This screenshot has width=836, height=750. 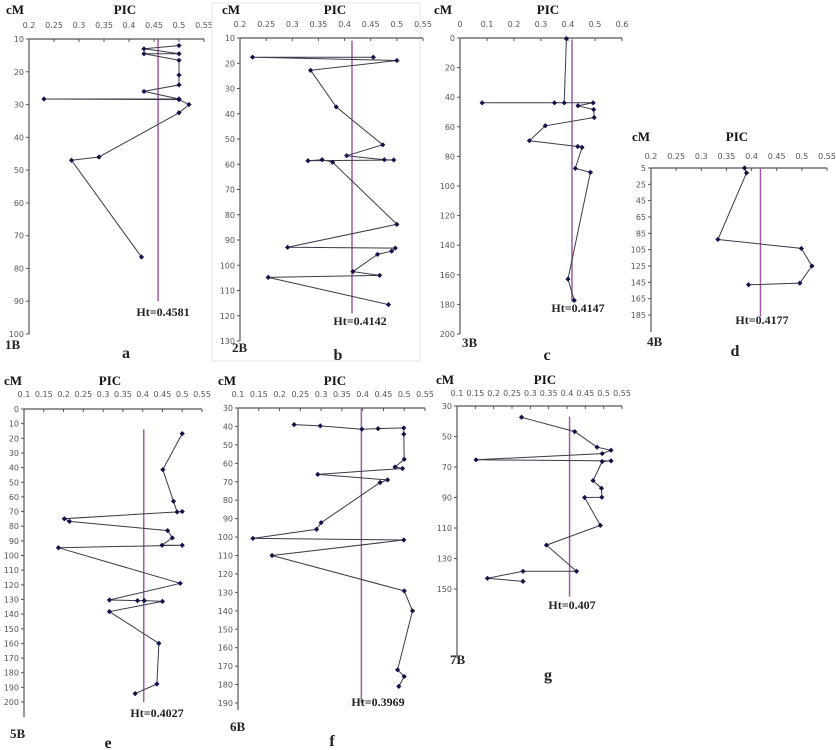 I want to click on chromosome-label: 6B, so click(x=238, y=726).